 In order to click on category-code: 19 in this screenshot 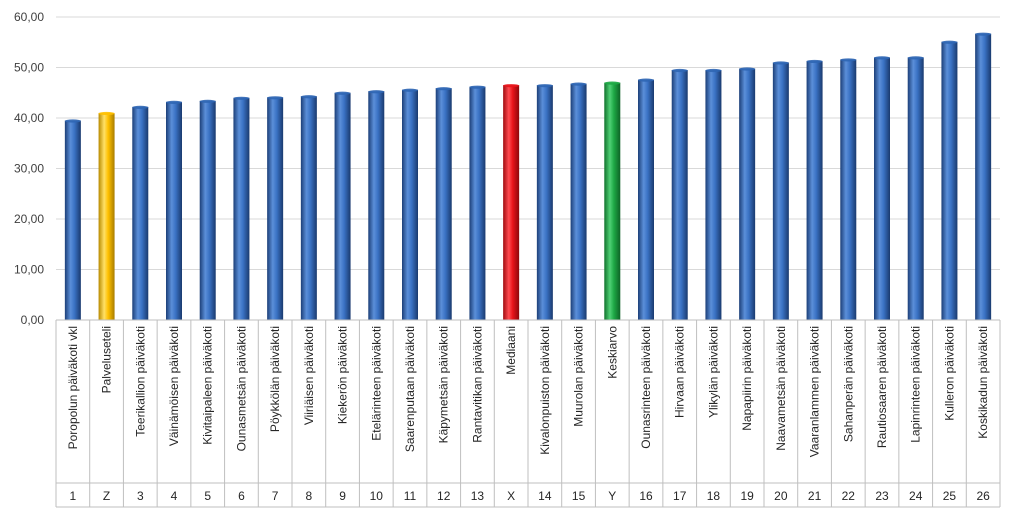, I will do `click(747, 496)`.